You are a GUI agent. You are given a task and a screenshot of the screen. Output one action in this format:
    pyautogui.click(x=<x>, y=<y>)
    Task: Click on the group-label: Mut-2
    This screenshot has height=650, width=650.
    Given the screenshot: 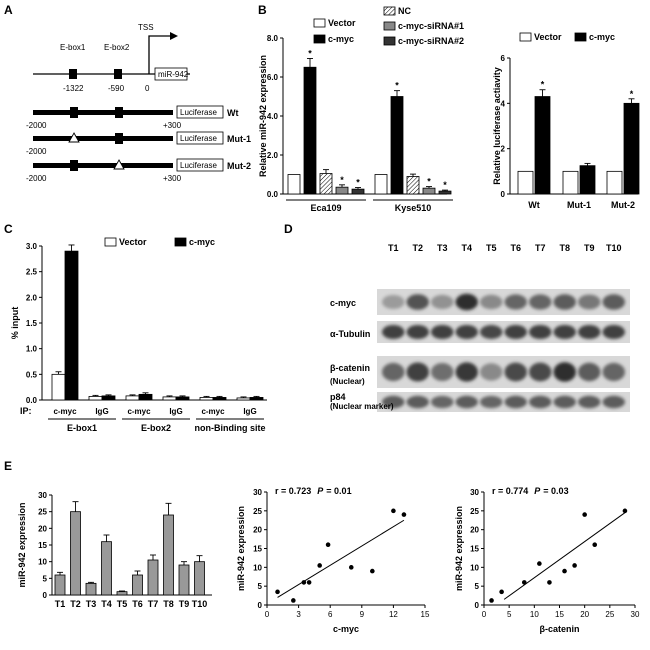 What is the action you would take?
    pyautogui.click(x=623, y=205)
    